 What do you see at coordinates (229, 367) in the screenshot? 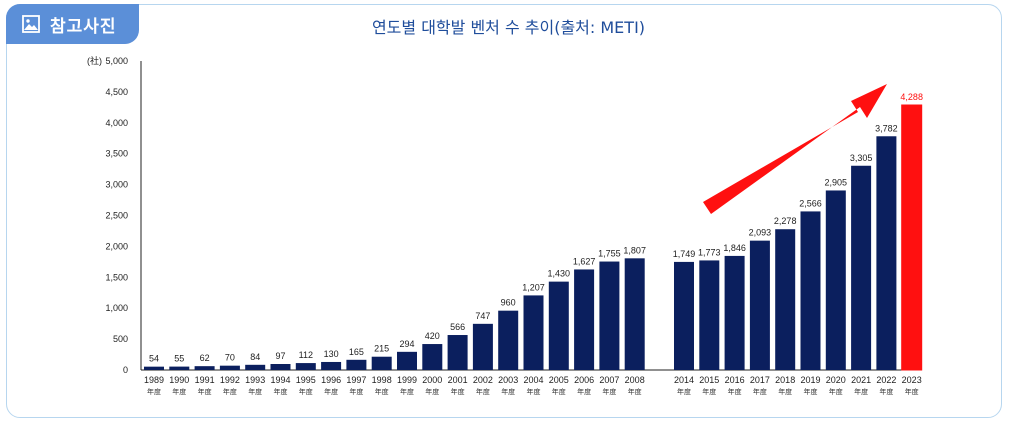
I see `bar-1992` at bounding box center [229, 367].